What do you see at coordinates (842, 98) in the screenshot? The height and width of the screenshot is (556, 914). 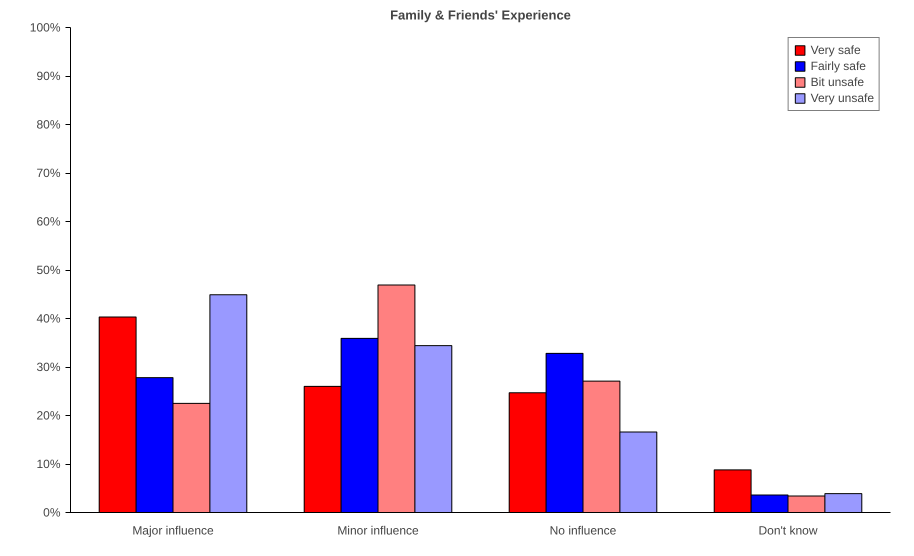 I see `legend-label: Very unsafe` at bounding box center [842, 98].